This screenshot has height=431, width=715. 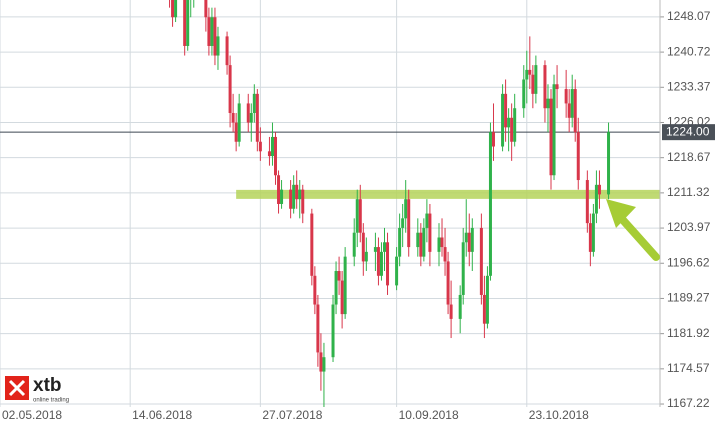 What do you see at coordinates (17, 388) in the screenshot?
I see `logo-x` at bounding box center [17, 388].